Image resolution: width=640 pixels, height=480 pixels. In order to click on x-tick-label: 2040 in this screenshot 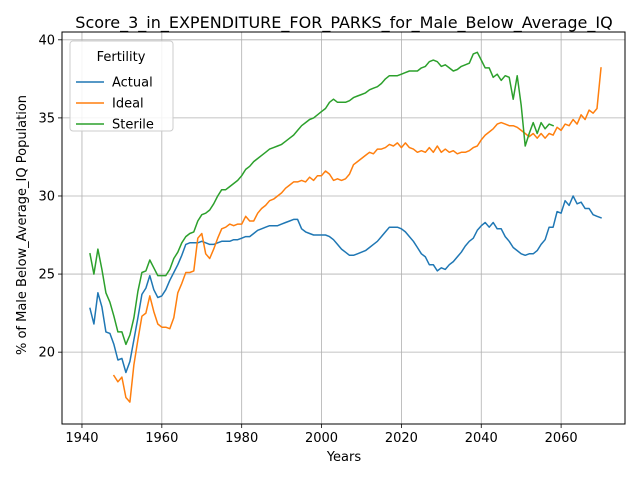, I will do `click(481, 438)`.